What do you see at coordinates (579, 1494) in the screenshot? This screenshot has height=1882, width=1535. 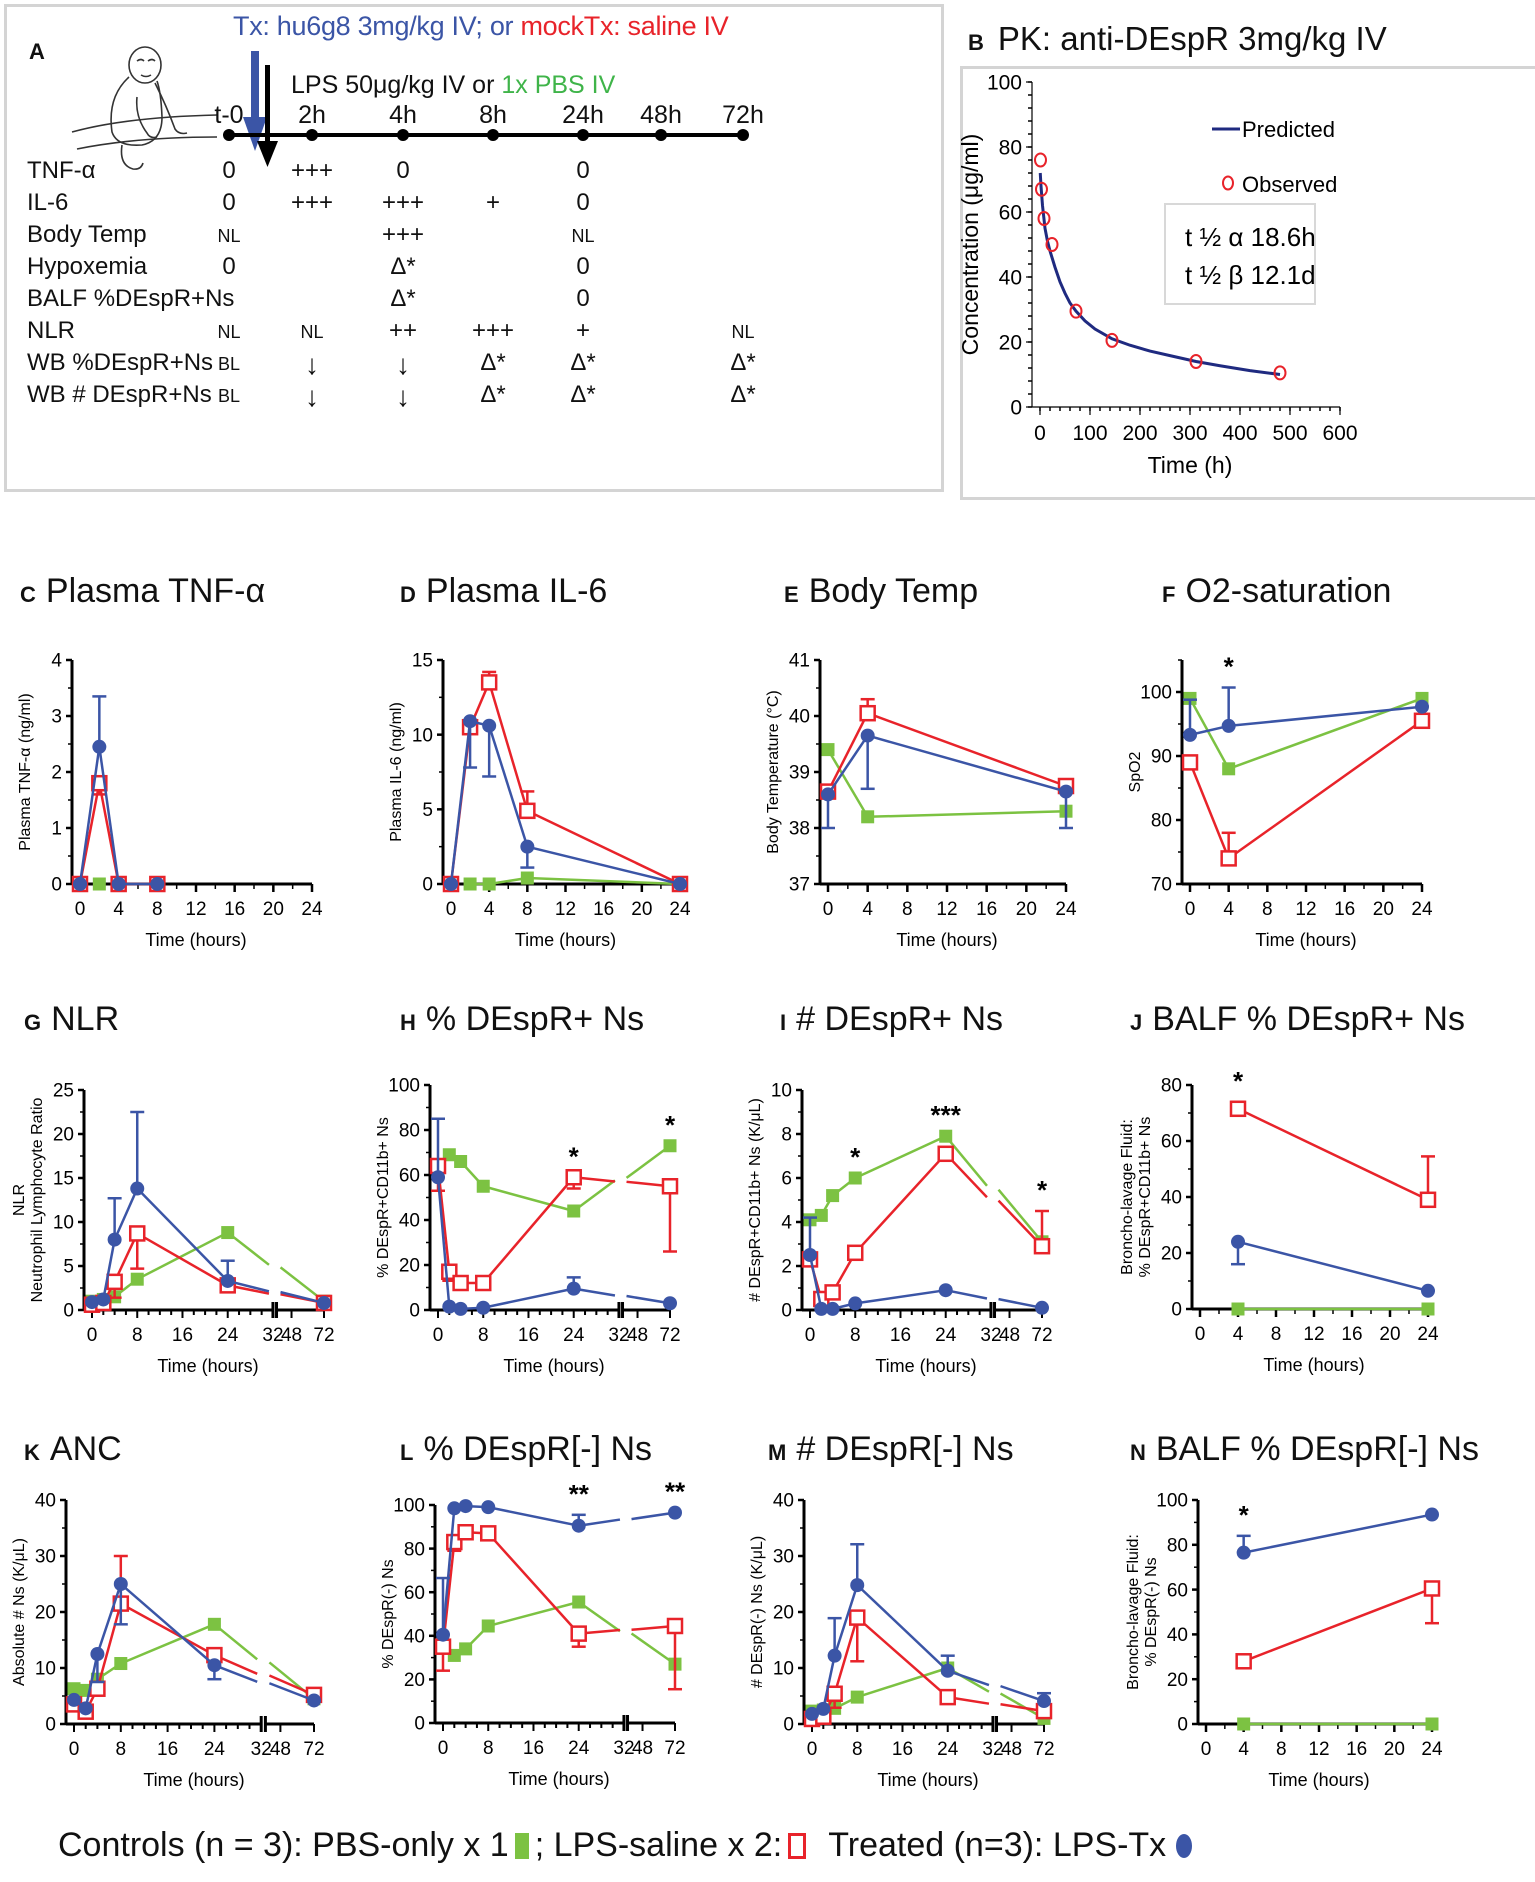 I see `significance-mark: **` at bounding box center [579, 1494].